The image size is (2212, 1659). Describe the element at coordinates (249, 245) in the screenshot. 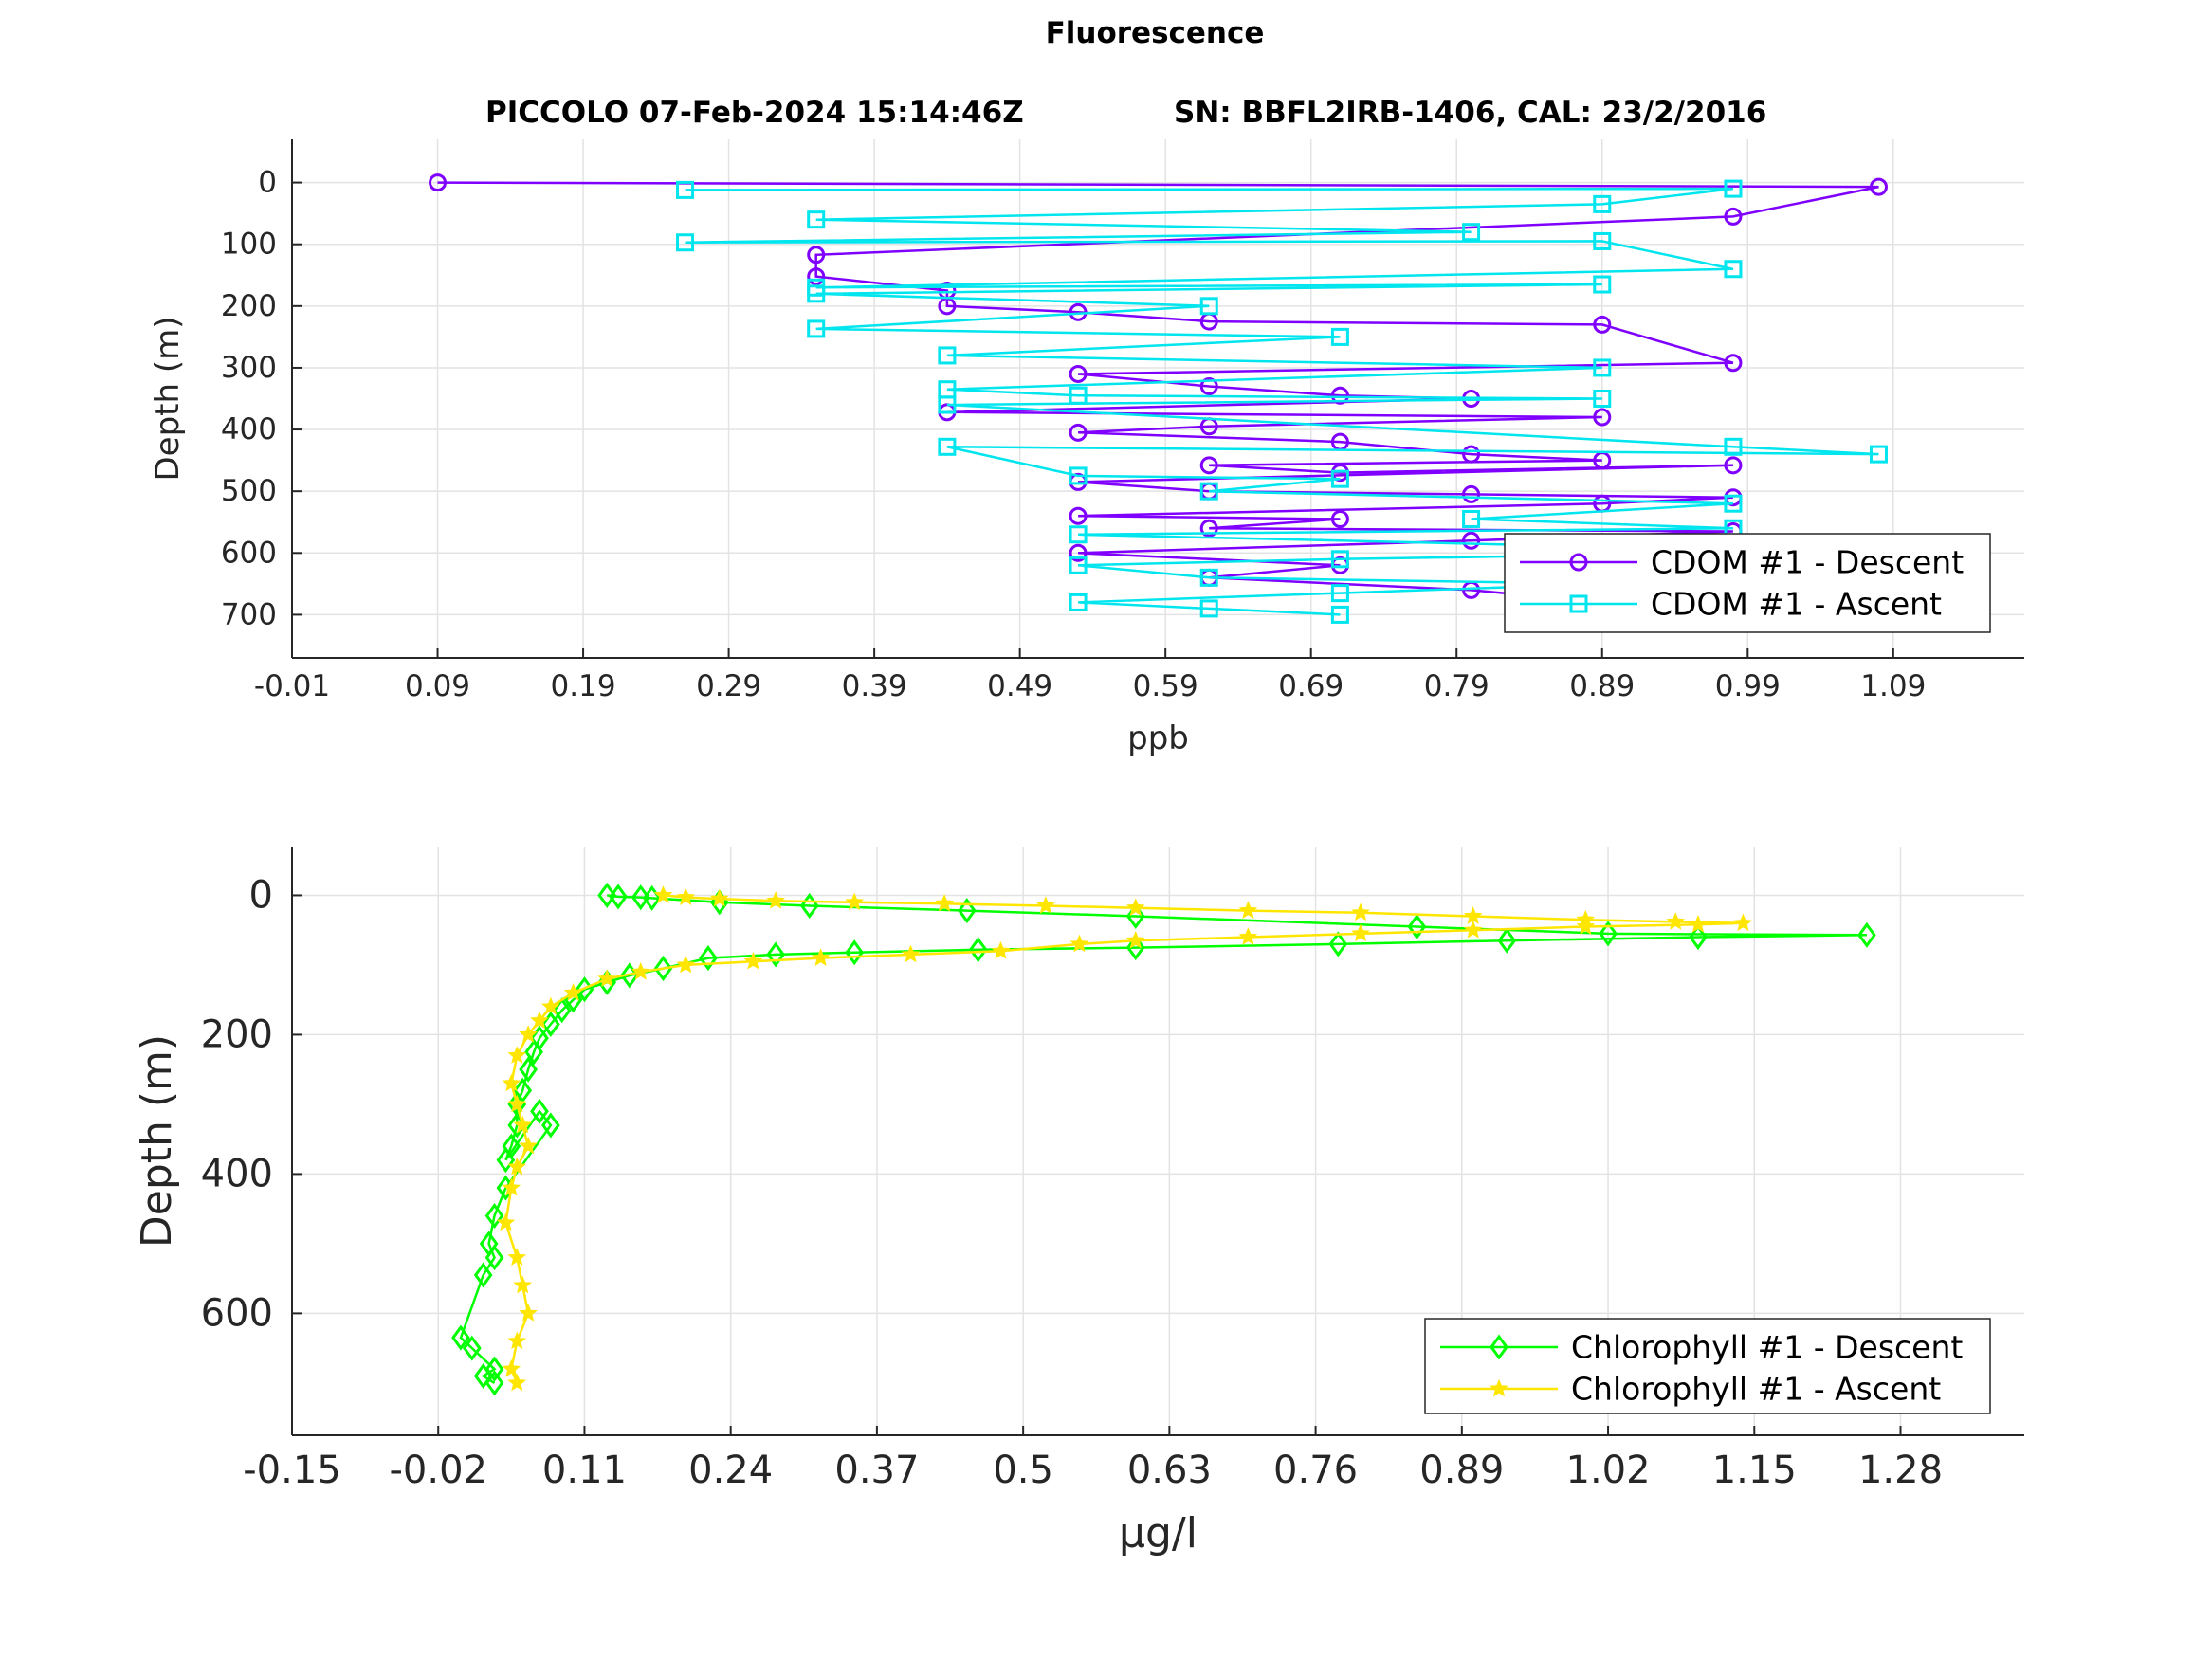

I see `y-tick-label: 100` at that location.